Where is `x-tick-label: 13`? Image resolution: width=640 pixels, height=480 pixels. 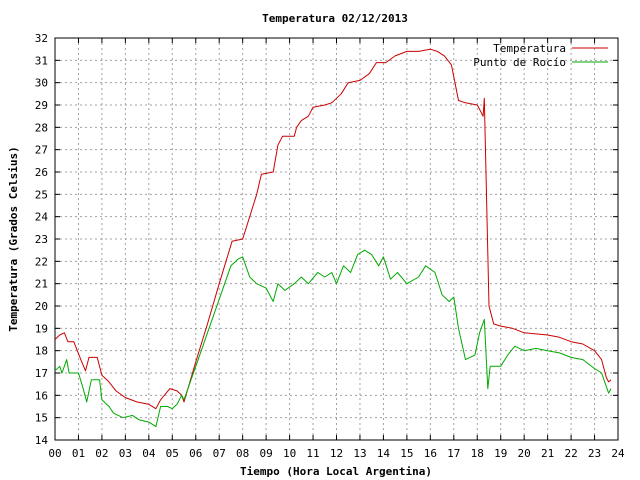
x-tick-label: 13 is located at coordinates (359, 453).